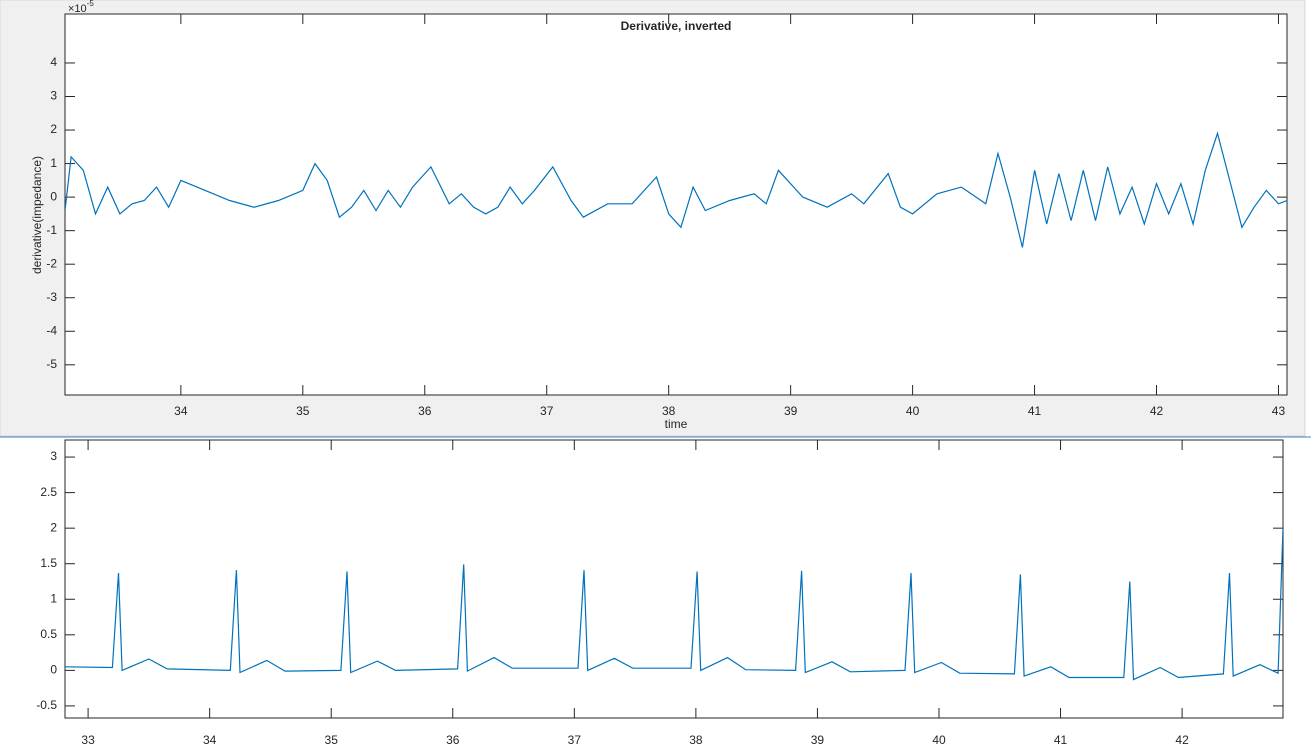  I want to click on y-tick-label: -4, so click(51, 330).